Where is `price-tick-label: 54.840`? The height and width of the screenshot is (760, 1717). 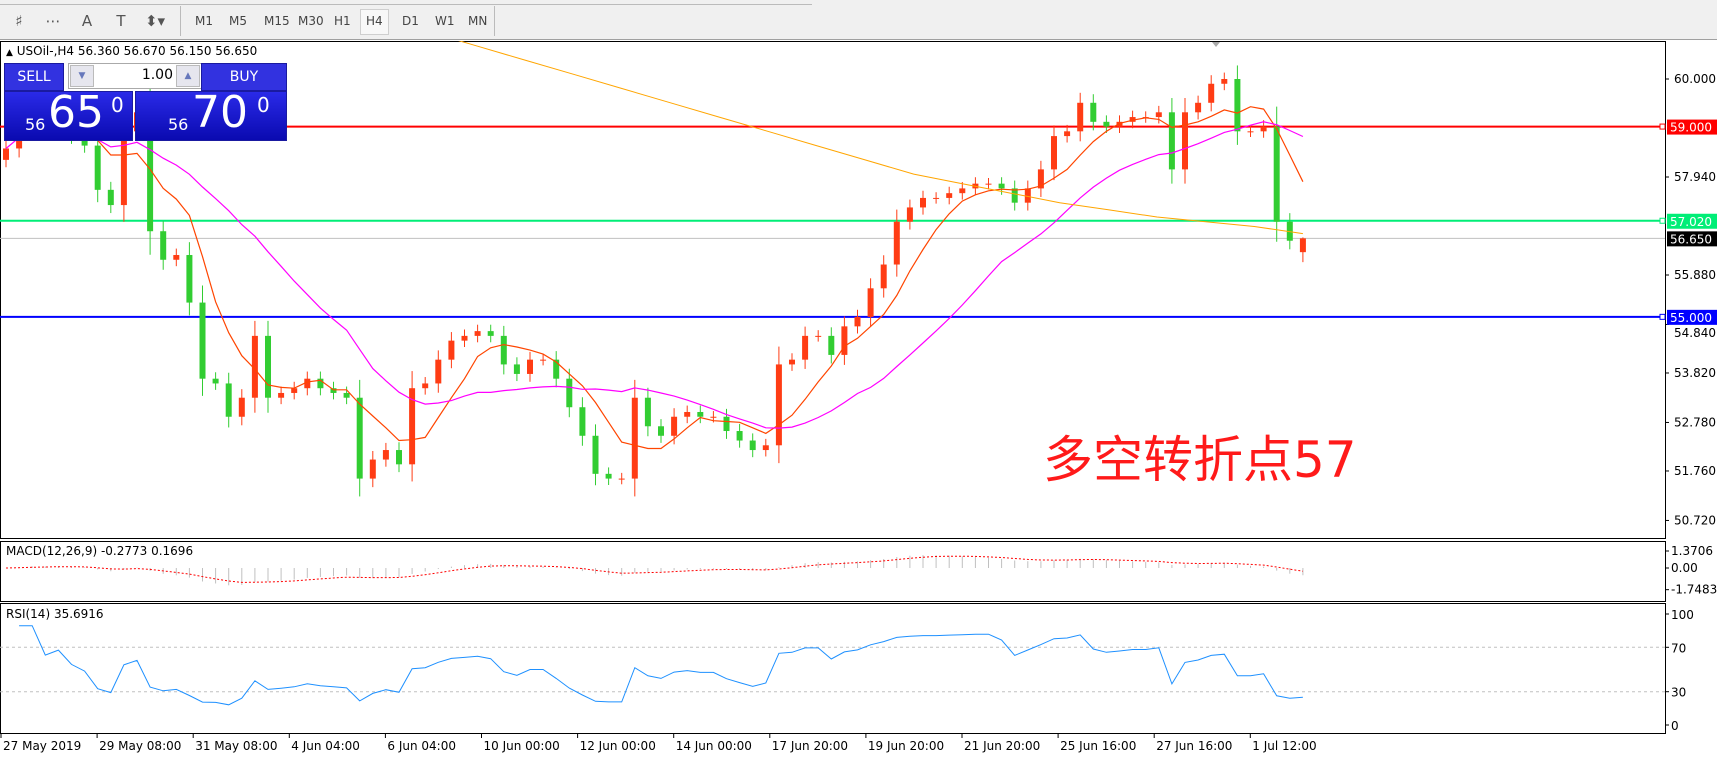
price-tick-label: 54.840 is located at coordinates (1695, 333).